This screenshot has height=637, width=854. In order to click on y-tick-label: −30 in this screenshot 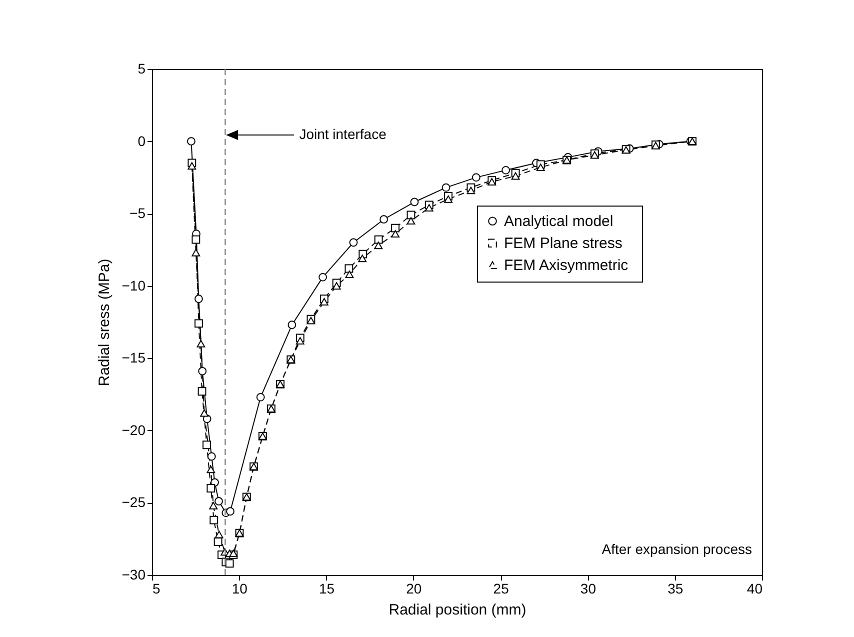, I will do `click(134, 574)`.